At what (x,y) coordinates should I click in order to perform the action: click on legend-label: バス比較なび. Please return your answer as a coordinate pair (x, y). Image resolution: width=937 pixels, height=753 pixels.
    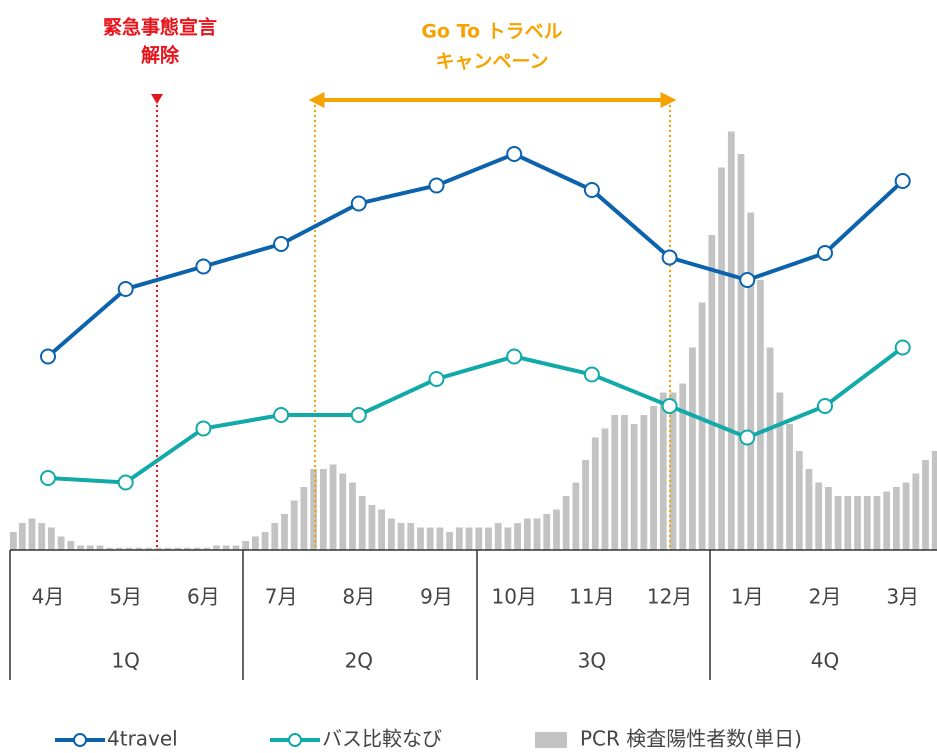
    Looking at the image, I should click on (382, 739).